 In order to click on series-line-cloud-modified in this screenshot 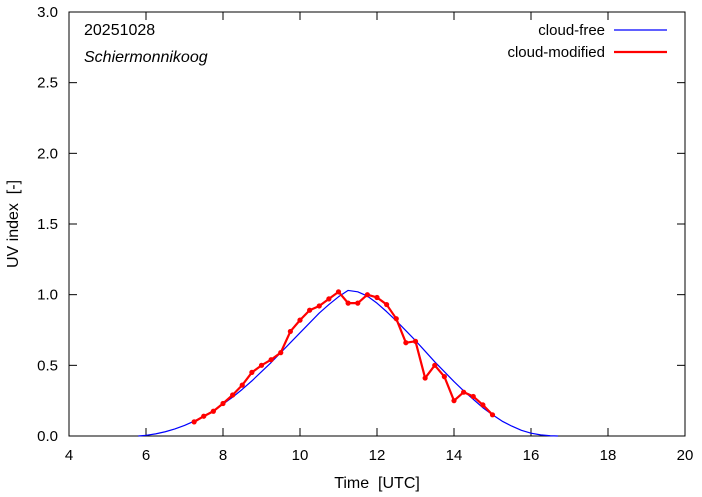, I will do `click(343, 356)`.